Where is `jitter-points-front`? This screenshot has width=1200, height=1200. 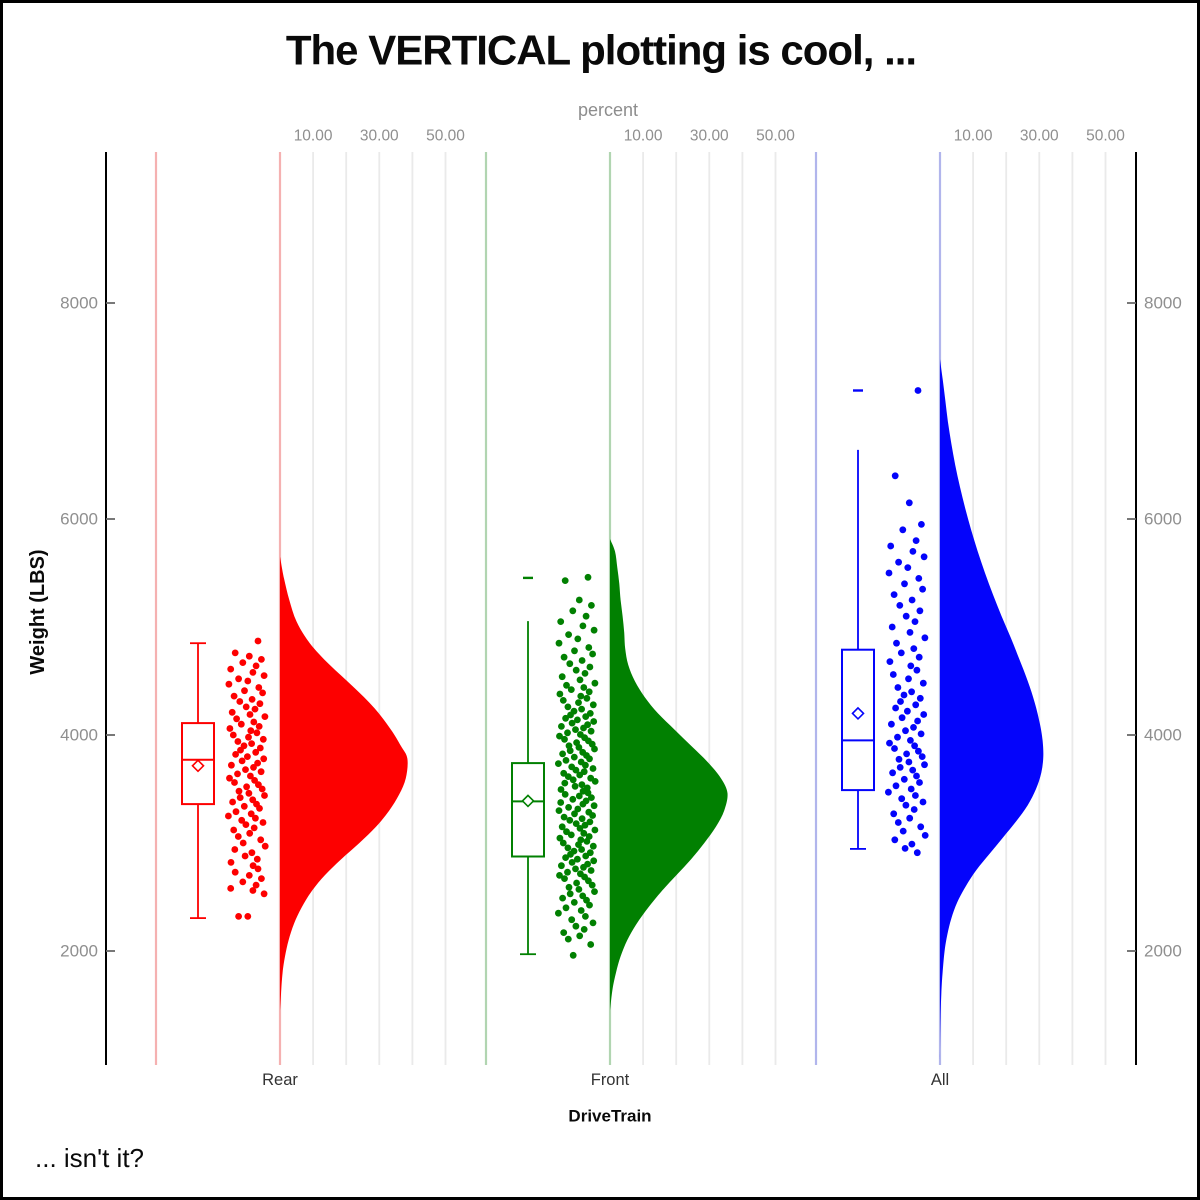 jitter-points-front is located at coordinates (577, 766).